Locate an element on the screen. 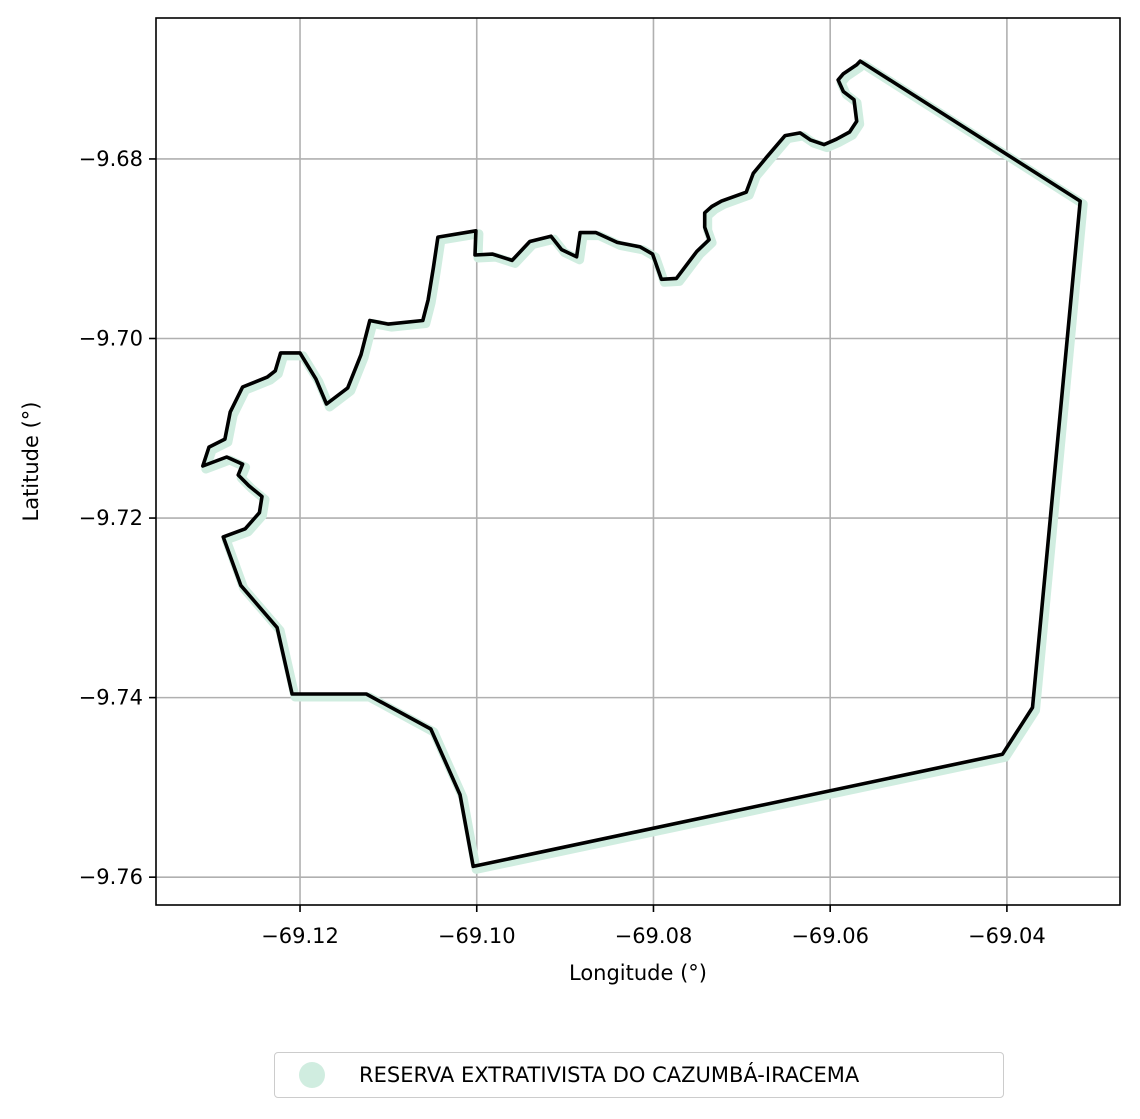  x-tick-label: −69.10 is located at coordinates (477, 936).